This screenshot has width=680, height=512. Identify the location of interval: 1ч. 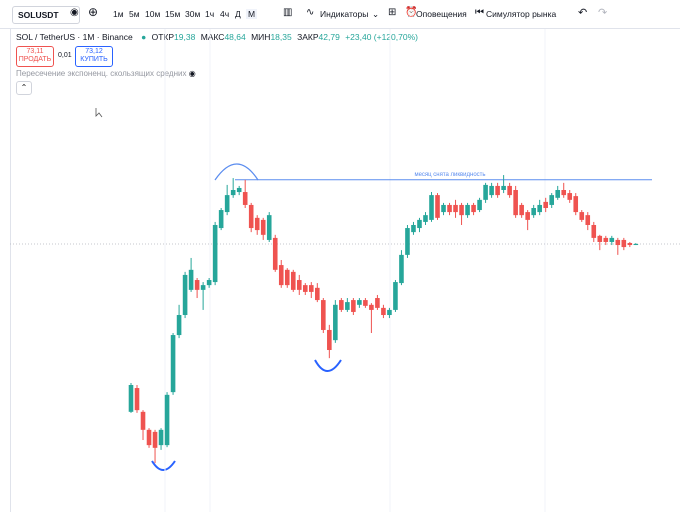
(210, 14).